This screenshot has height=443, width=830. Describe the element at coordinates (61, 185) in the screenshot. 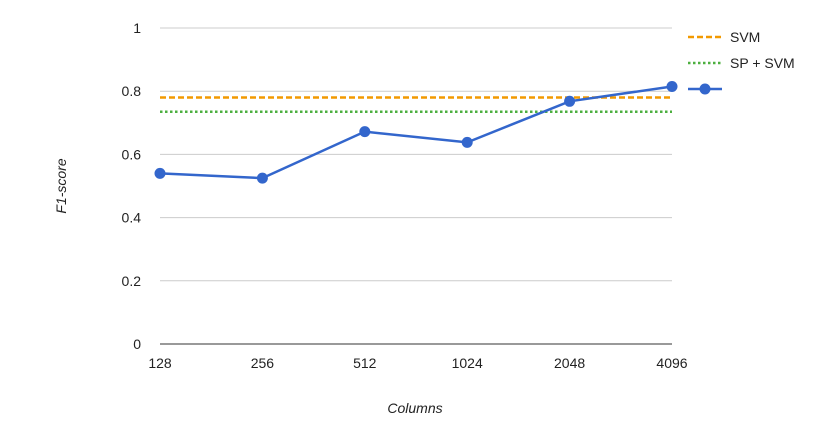

I see `y-axis-title: F1-score` at that location.